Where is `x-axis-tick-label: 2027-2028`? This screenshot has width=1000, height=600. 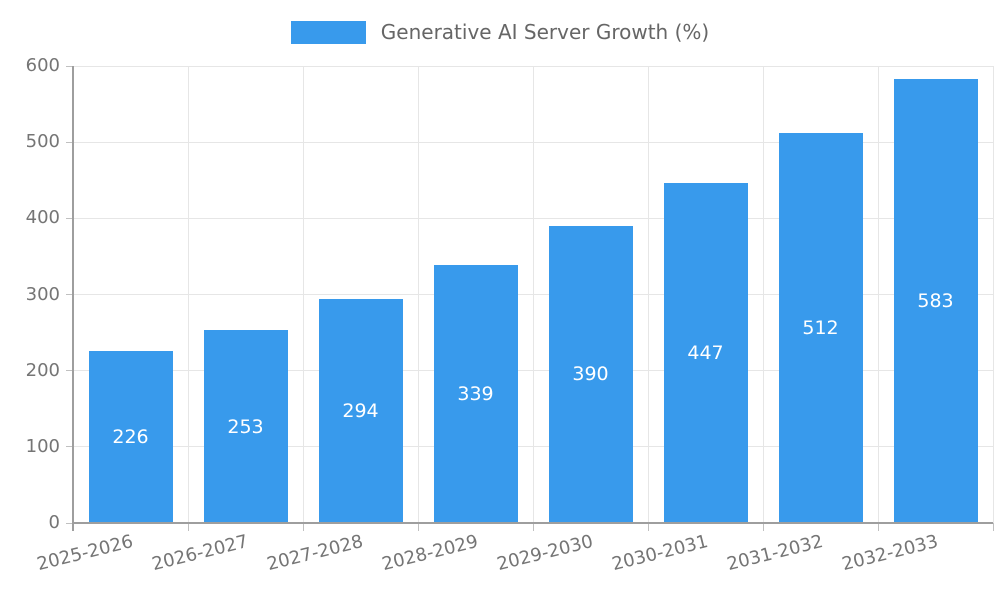
x-axis-tick-label: 2027-2028 is located at coordinates (315, 553).